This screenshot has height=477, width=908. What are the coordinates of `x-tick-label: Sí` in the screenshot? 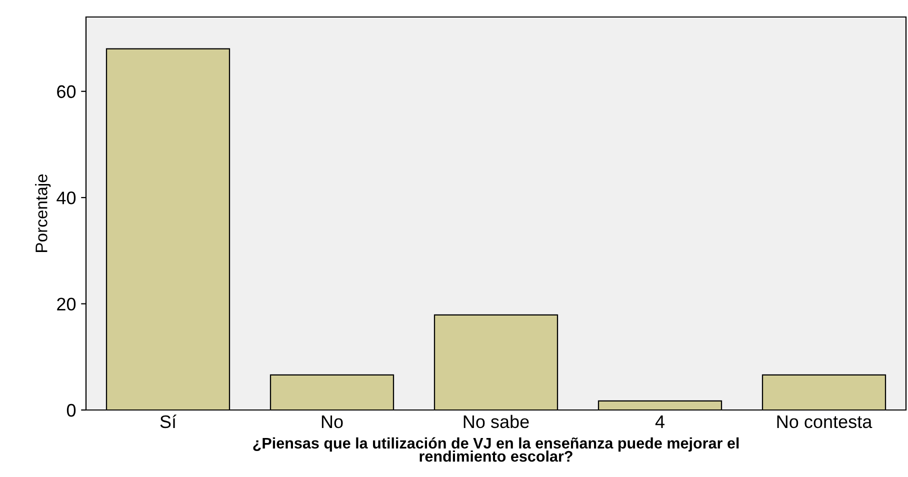 It's located at (168, 421).